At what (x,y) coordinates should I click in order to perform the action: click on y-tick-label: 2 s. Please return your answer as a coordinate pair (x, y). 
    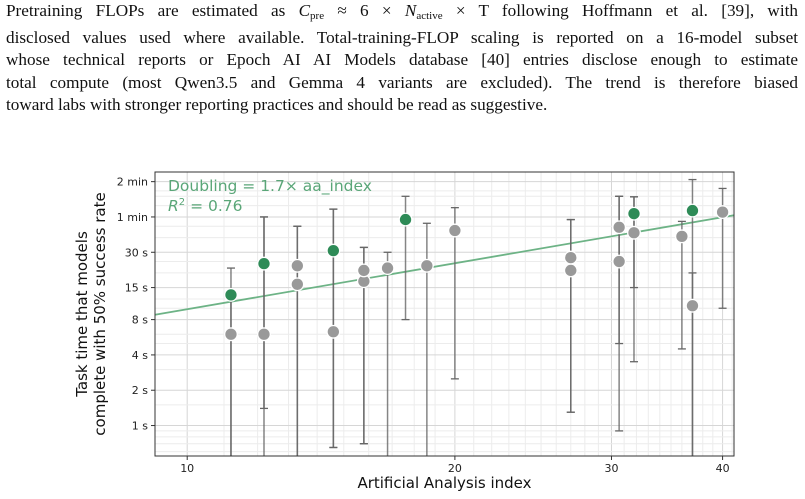
    Looking at the image, I should click on (140, 390).